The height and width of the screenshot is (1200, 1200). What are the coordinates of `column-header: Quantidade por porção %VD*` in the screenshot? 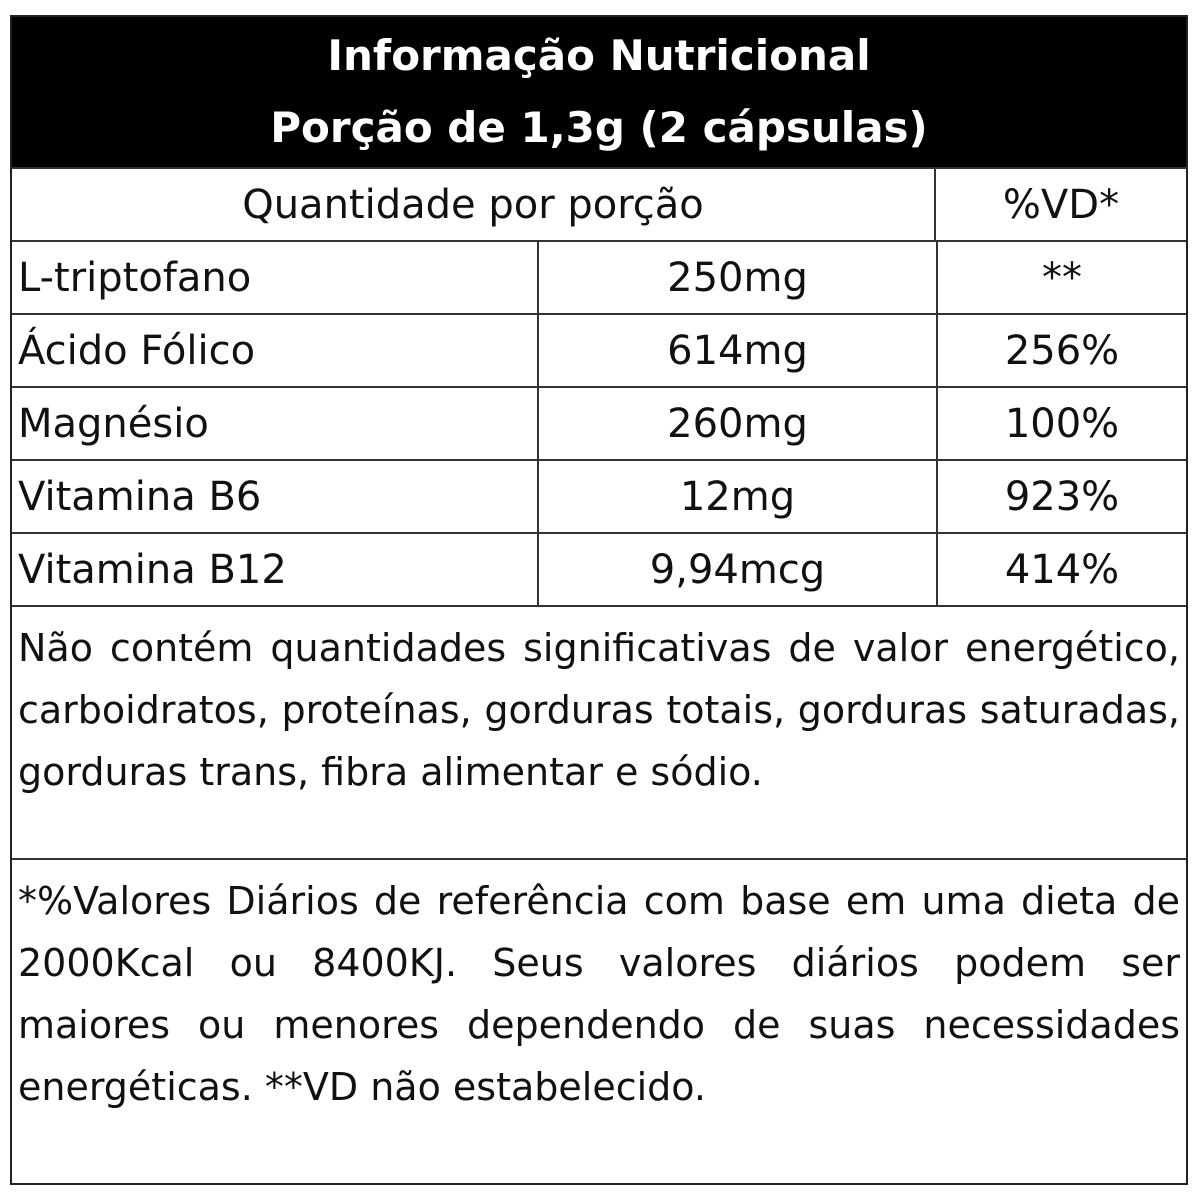 It's located at (599, 203).